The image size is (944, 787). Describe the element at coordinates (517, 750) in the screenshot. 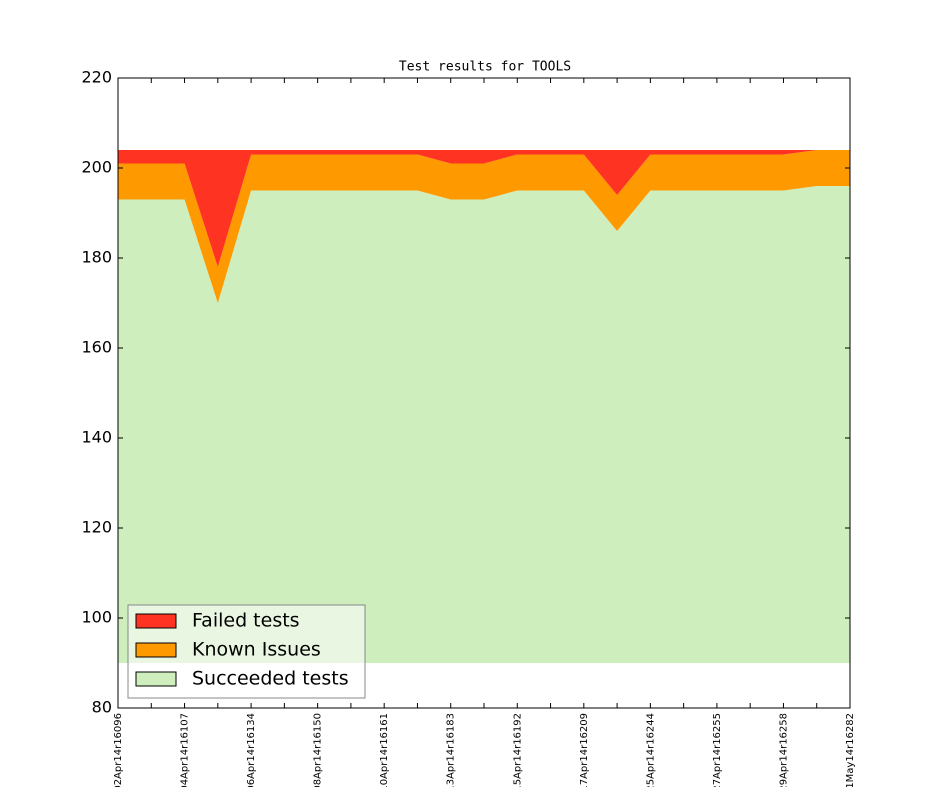

I see `x-tick-label: 15Apr14r16192` at that location.